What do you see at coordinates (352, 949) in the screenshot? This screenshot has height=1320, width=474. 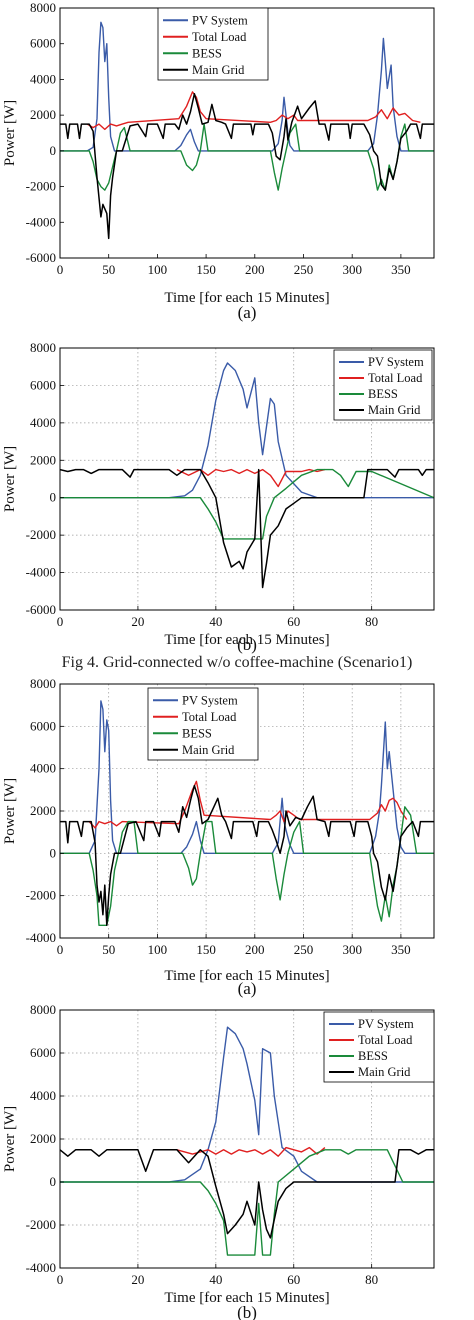 I see `x-tick-label: 300` at bounding box center [352, 949].